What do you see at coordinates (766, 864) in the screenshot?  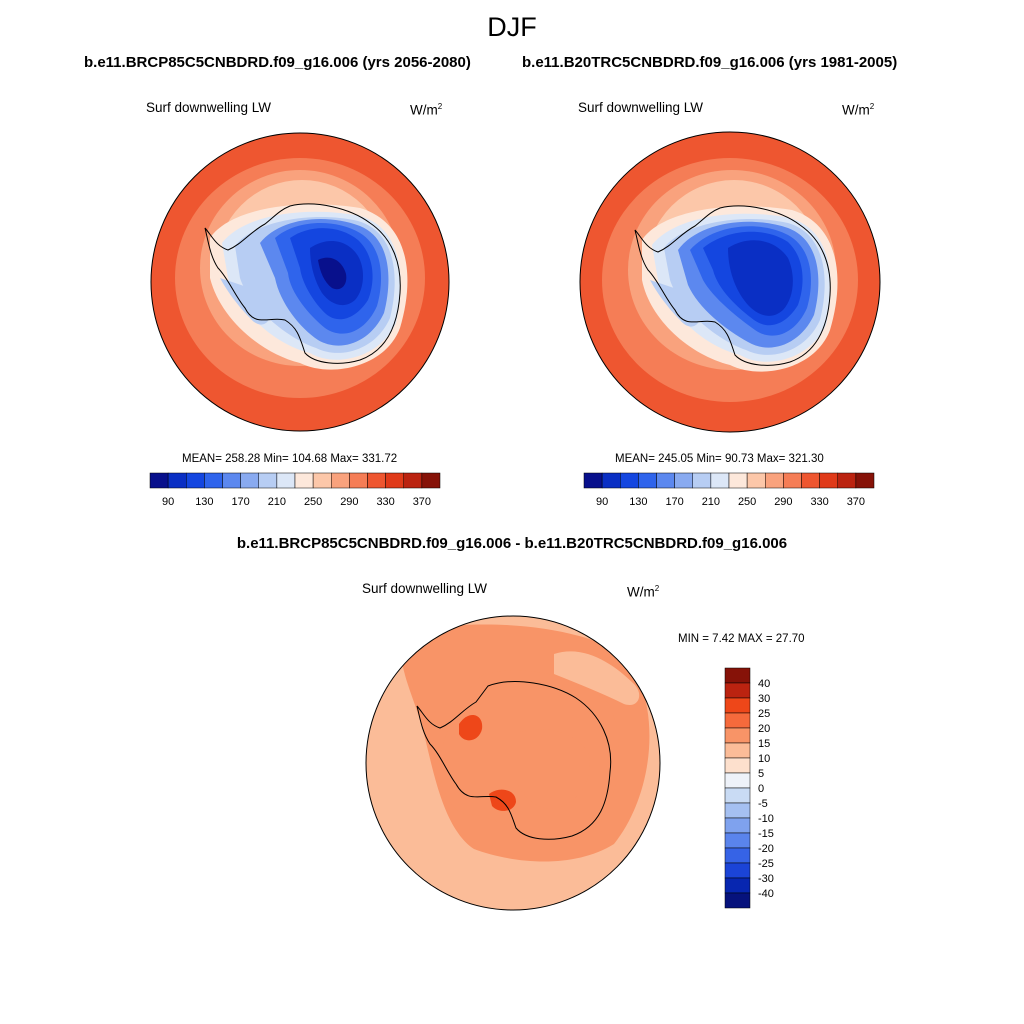 I see `diff-colorbar-label: -25` at bounding box center [766, 864].